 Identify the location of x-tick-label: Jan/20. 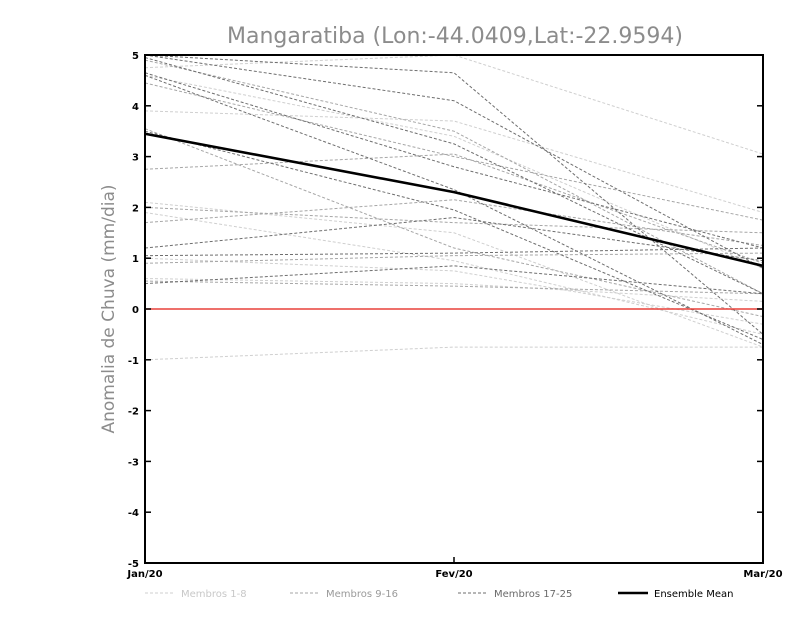
(144, 574).